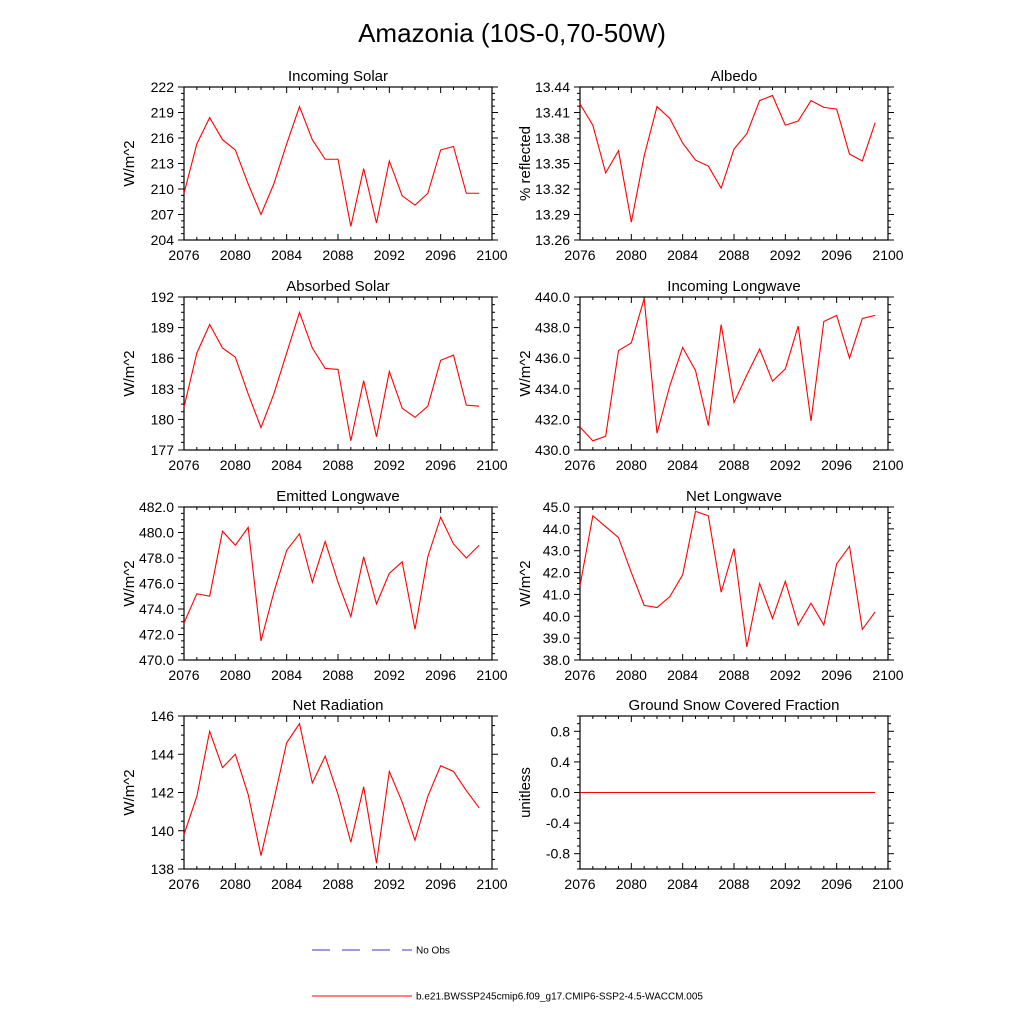  Describe the element at coordinates (631, 255) in the screenshot. I see `albedo-xtick-label: 2080` at that location.